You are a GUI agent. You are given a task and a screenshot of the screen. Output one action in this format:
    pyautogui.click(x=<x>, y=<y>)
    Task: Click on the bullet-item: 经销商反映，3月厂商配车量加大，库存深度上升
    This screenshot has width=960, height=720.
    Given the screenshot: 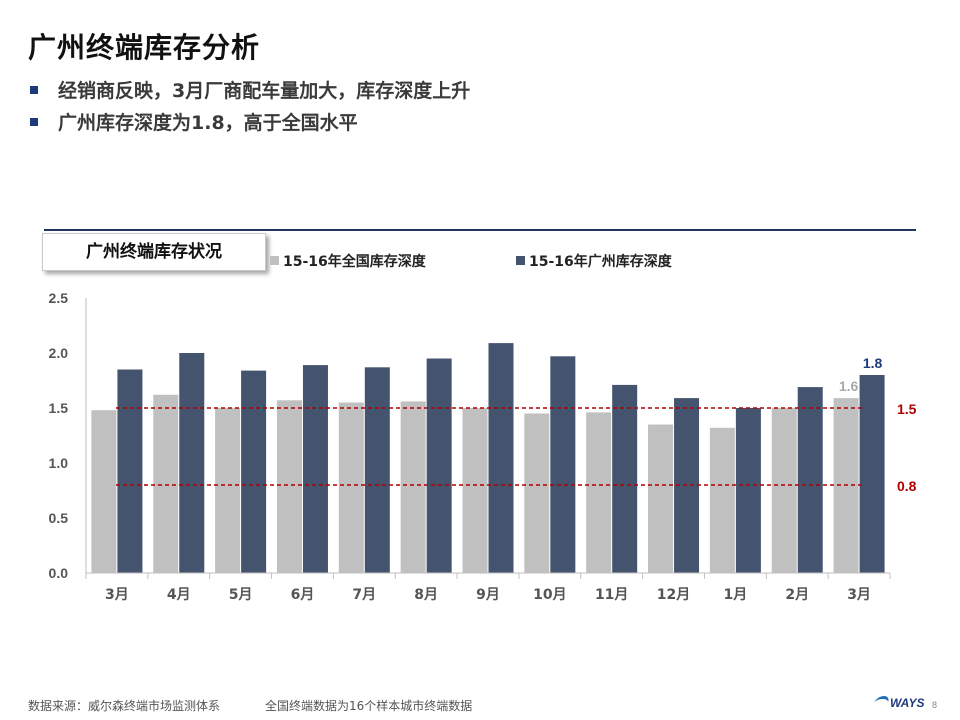 What is the action you would take?
    pyautogui.click(x=250, y=94)
    